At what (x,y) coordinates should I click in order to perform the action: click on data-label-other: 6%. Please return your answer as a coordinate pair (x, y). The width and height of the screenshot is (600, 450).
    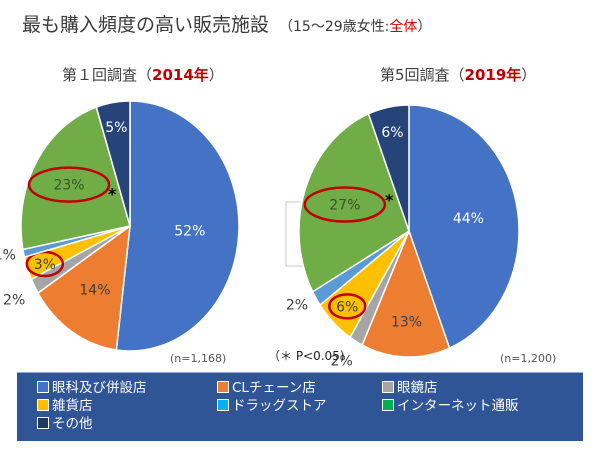
    Looking at the image, I should click on (392, 133).